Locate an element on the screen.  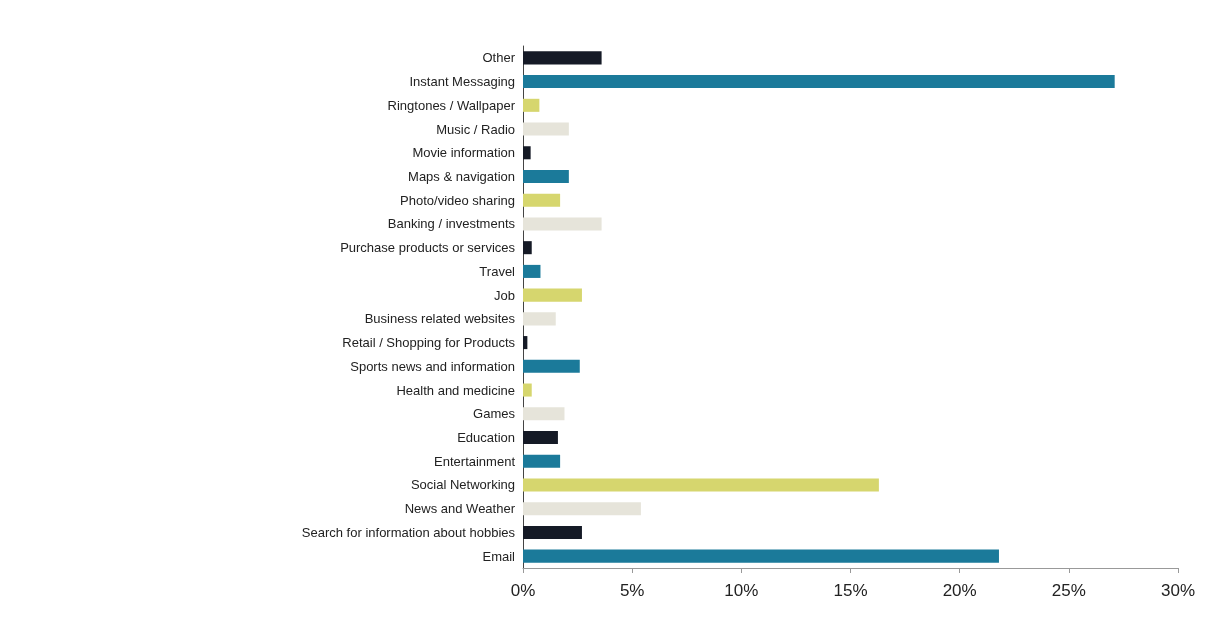
y-tick-label: Purchase products or services is located at coordinates (428, 248).